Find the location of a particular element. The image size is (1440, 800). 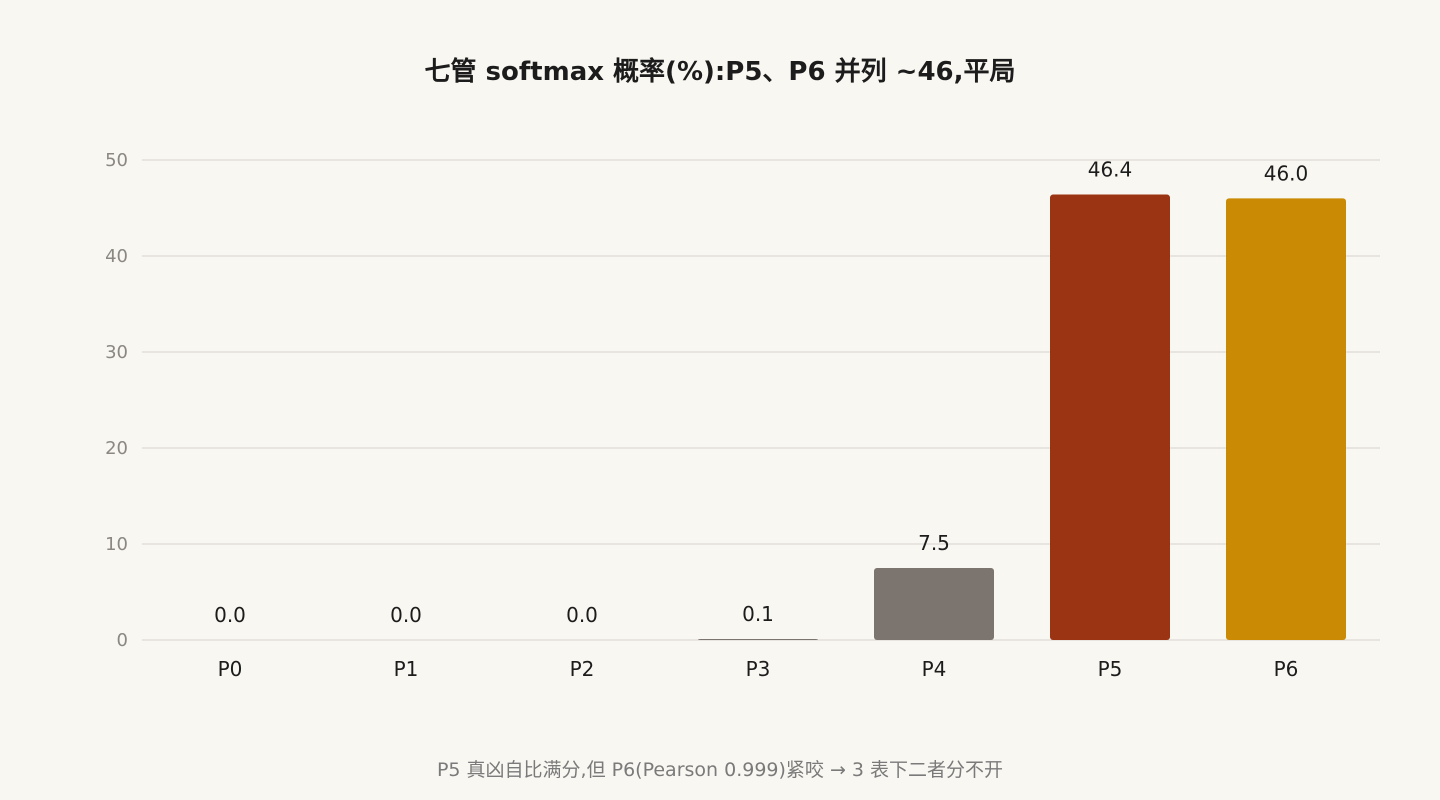

value-label-p5: 46.4 is located at coordinates (1110, 170).